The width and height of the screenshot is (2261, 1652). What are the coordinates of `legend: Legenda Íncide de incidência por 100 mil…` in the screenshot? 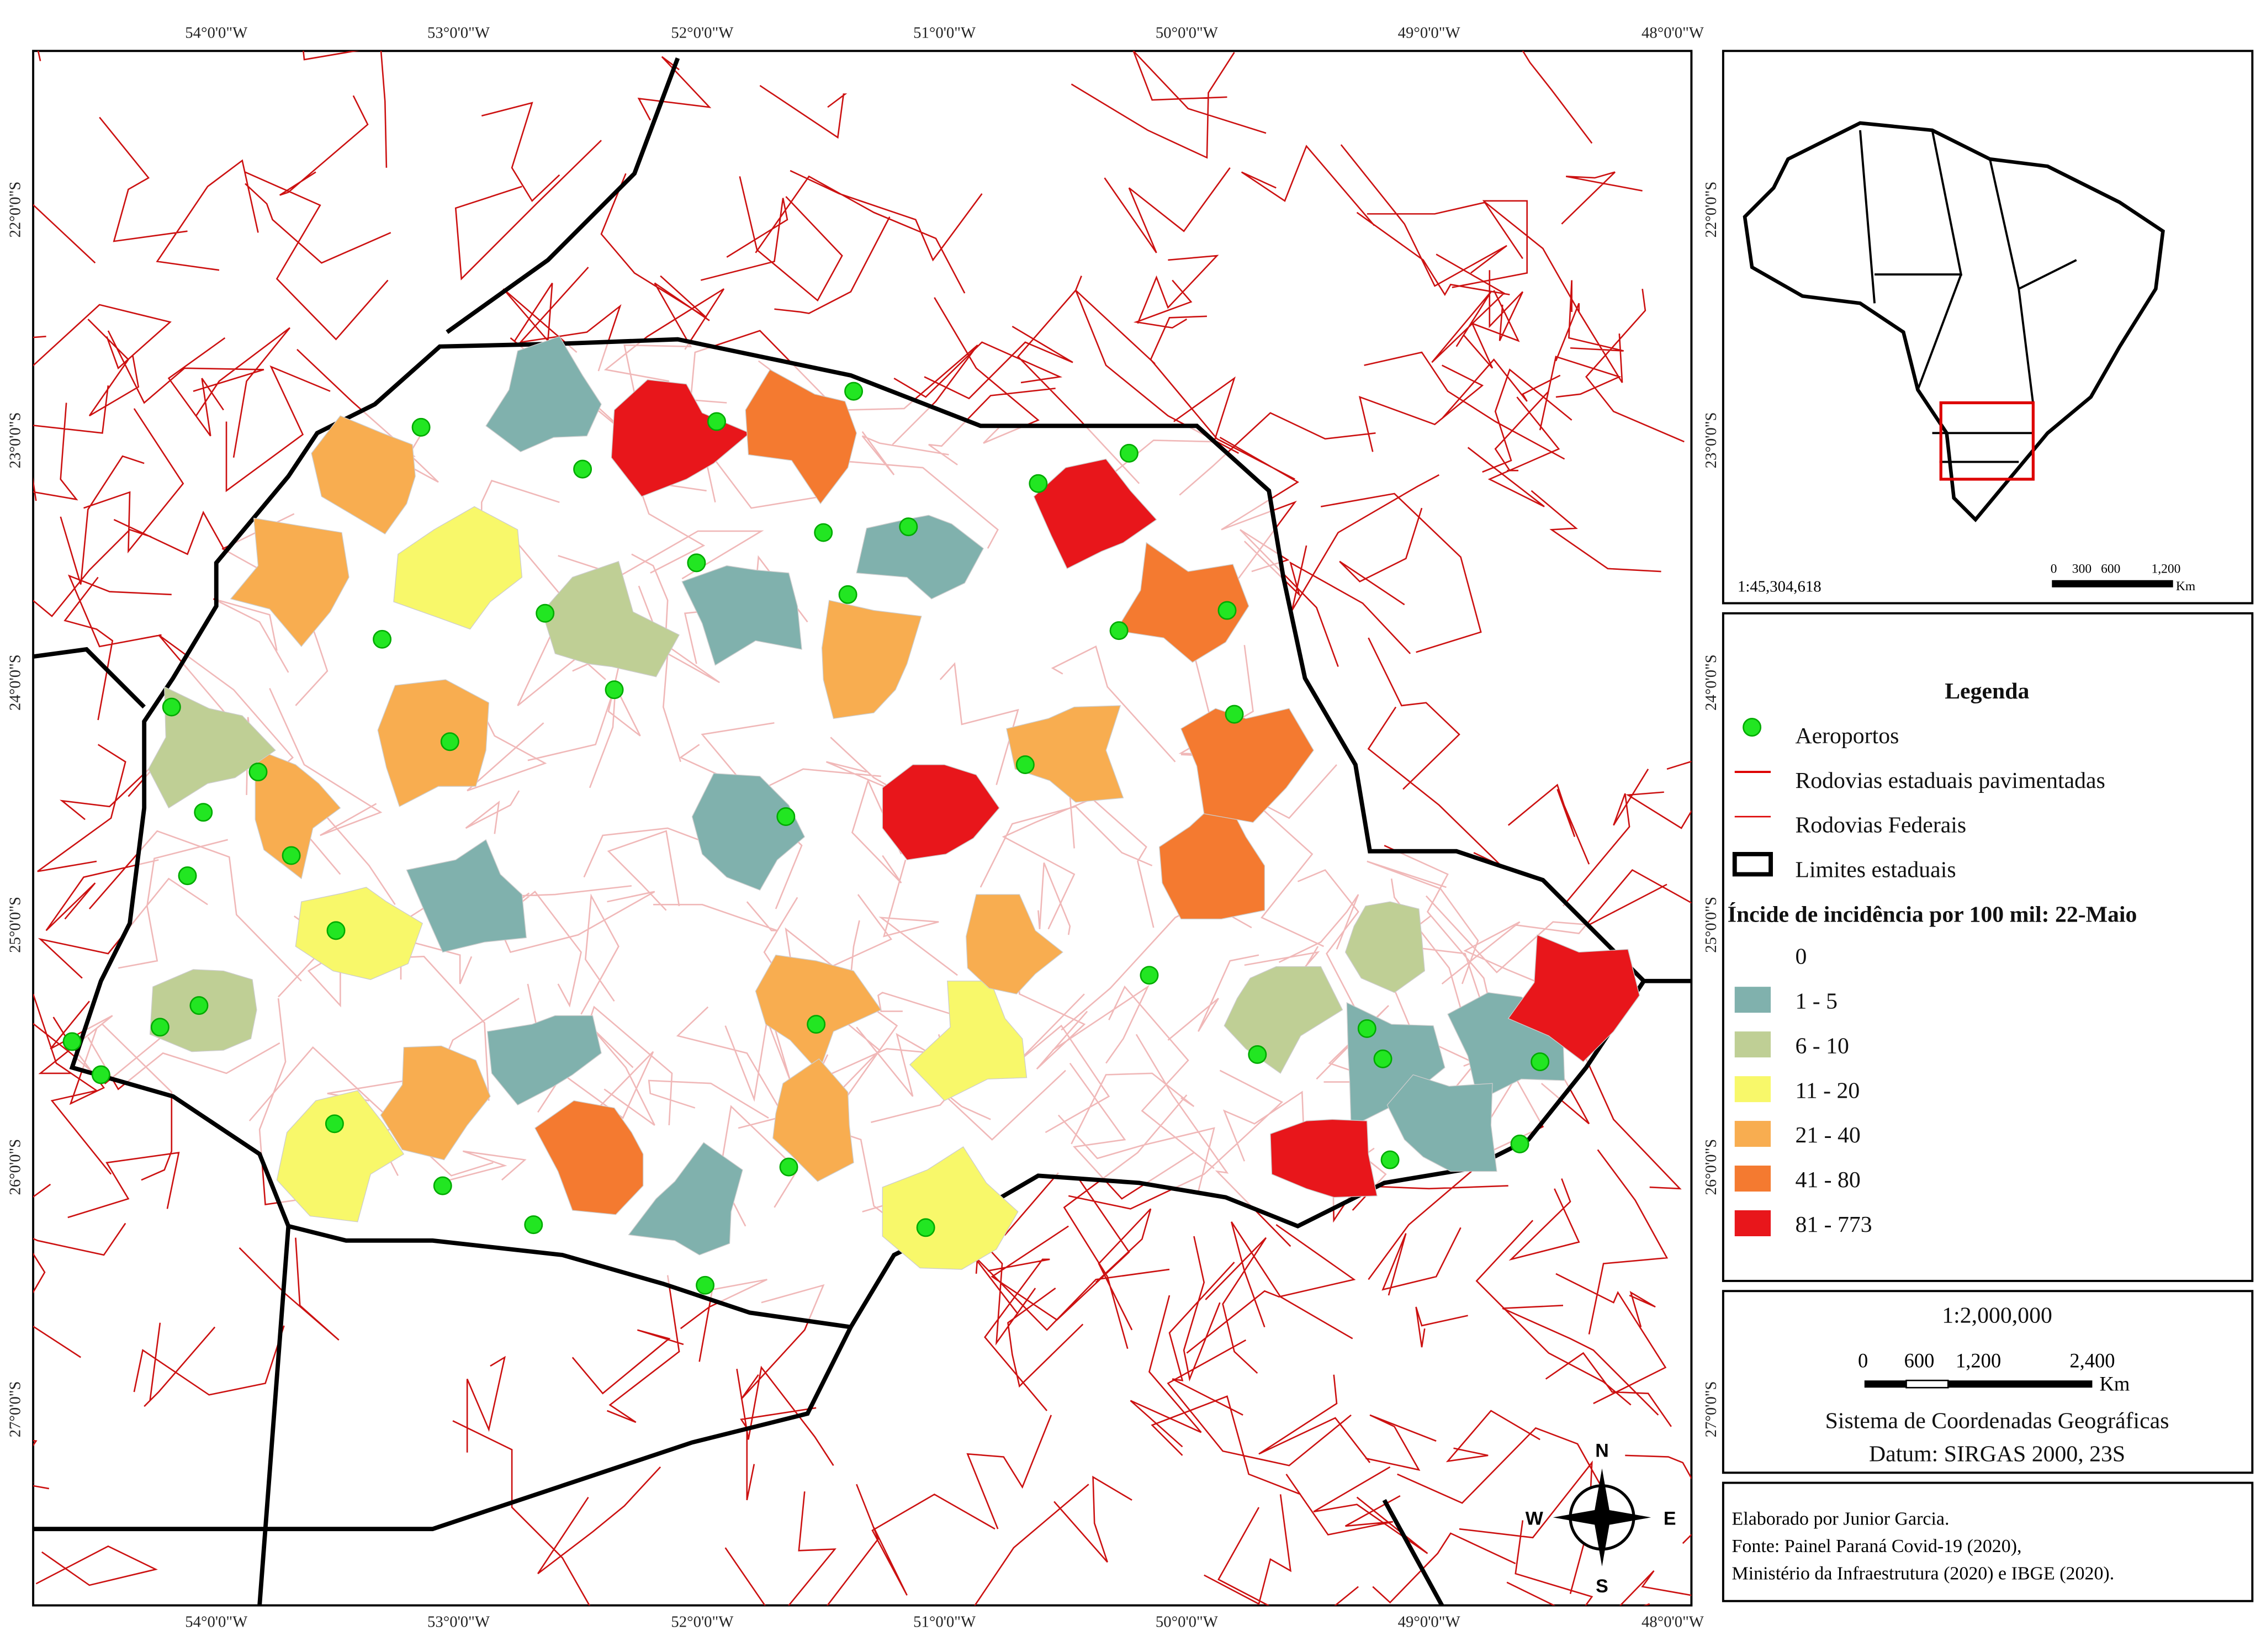 It's located at (1988, 947).